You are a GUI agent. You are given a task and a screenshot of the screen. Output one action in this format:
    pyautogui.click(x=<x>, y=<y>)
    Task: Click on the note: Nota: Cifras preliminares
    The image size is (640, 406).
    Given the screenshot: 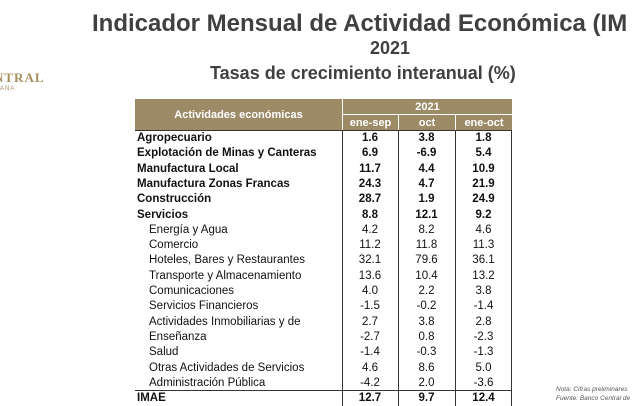 What is the action you would take?
    pyautogui.click(x=592, y=389)
    